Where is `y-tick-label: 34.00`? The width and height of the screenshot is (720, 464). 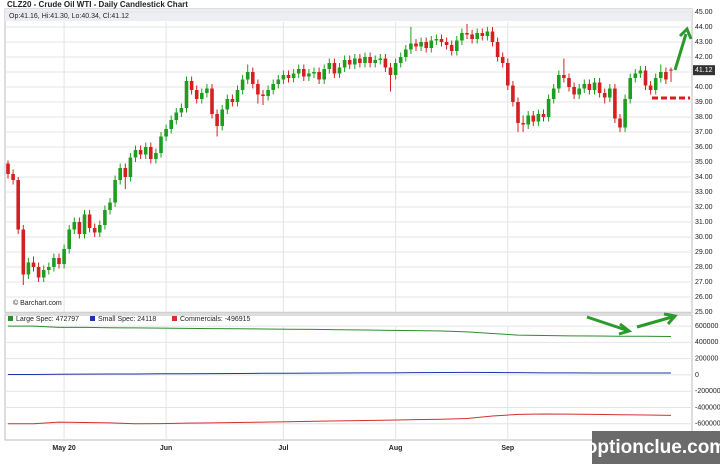 y-tick-label: 34.00 is located at coordinates (704, 177).